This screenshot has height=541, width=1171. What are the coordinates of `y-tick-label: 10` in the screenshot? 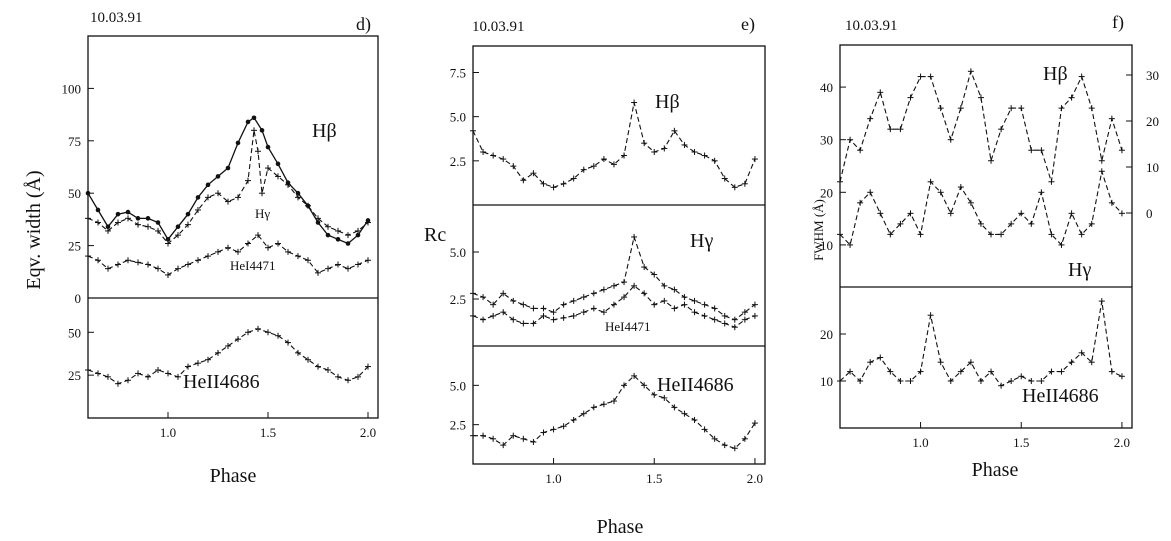 It's located at (826, 381).